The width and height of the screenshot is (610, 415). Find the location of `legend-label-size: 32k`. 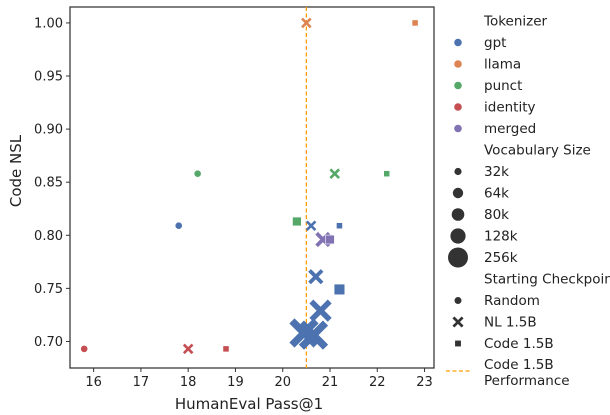

legend-label-size: 32k is located at coordinates (496, 172).